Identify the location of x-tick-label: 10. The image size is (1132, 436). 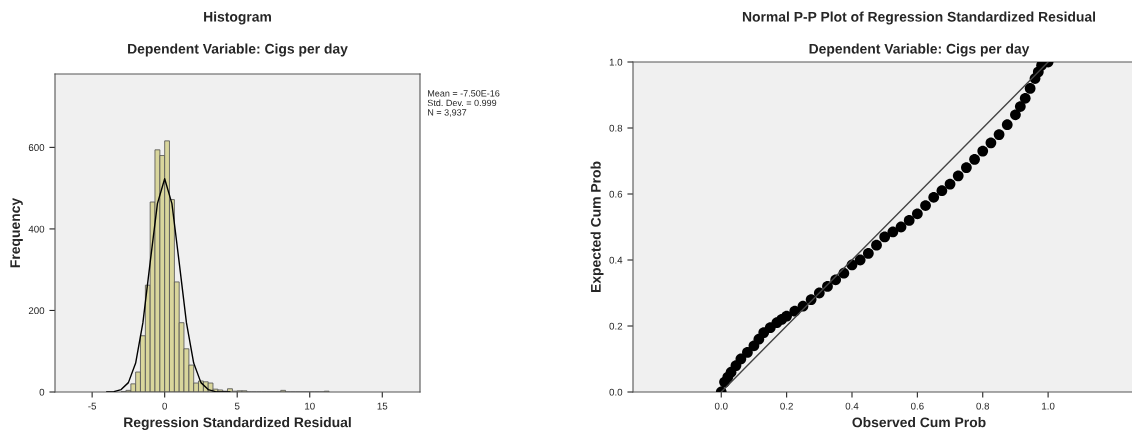
(310, 406).